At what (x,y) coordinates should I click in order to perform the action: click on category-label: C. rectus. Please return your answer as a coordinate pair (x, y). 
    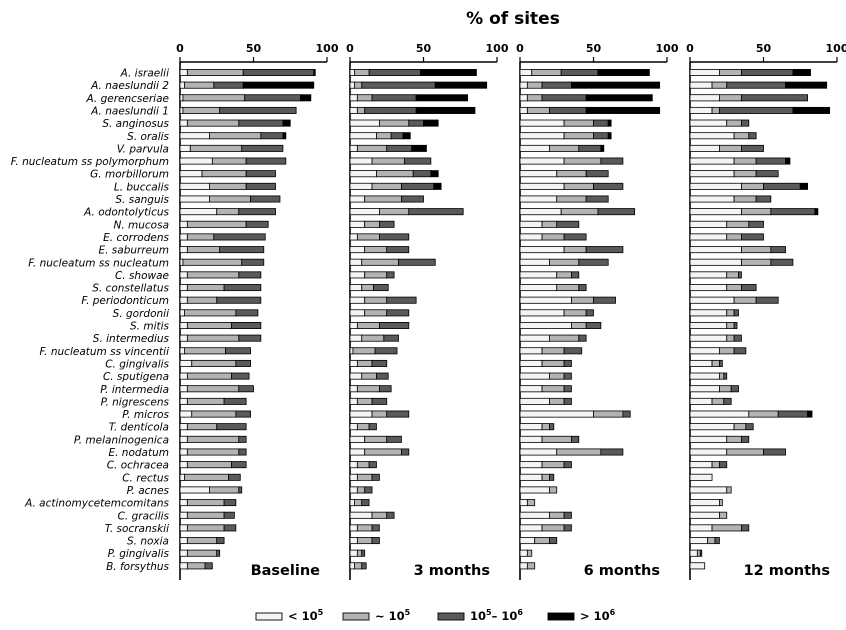
    Looking at the image, I should click on (145, 478).